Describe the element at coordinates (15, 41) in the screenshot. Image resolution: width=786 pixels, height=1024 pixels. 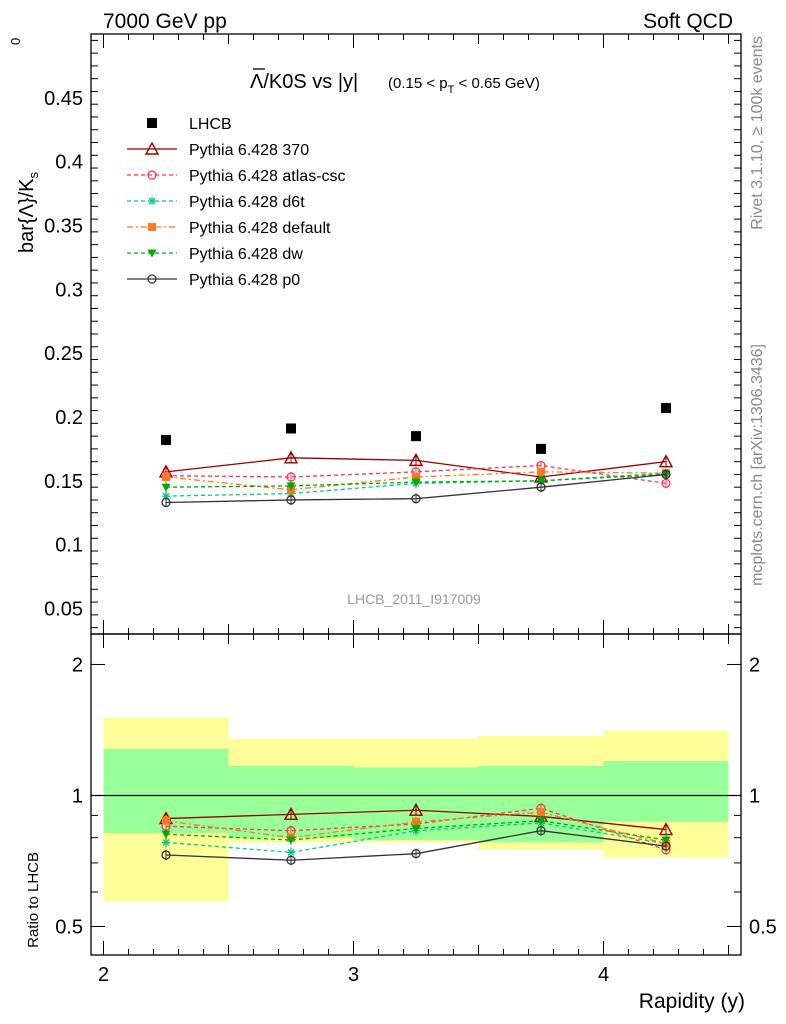
I see `main-ylabel-sup: 0` at that location.